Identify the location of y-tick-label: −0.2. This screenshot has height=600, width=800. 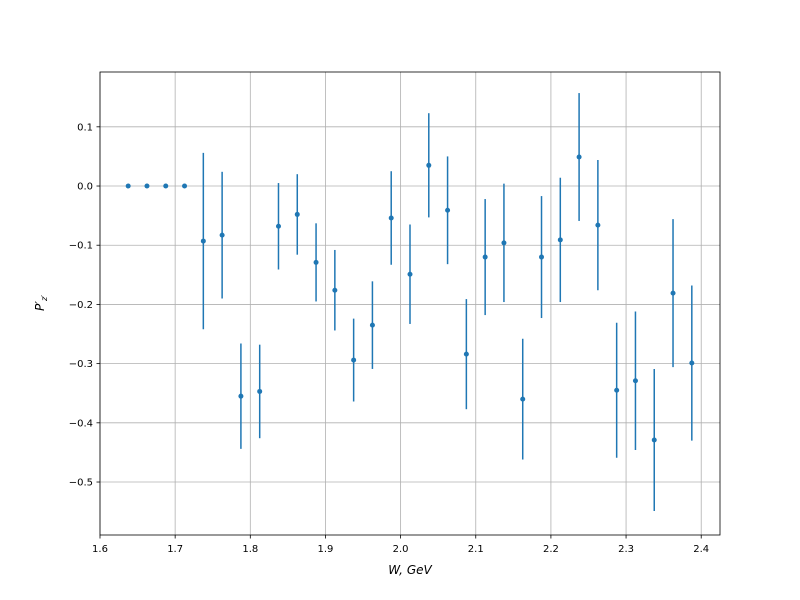
(81, 305).